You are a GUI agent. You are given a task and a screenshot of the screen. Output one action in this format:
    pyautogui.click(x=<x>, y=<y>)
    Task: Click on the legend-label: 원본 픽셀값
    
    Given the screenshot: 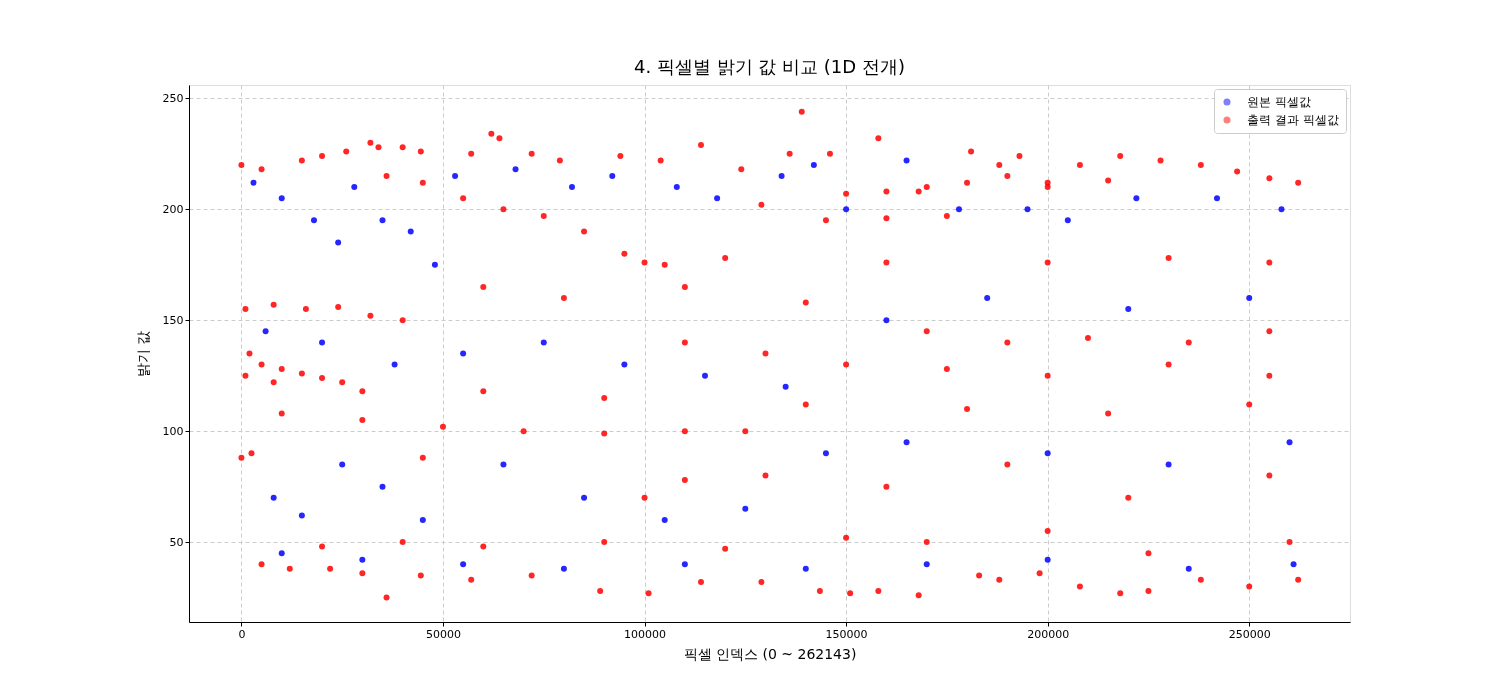 What is the action you would take?
    pyautogui.click(x=1279, y=102)
    